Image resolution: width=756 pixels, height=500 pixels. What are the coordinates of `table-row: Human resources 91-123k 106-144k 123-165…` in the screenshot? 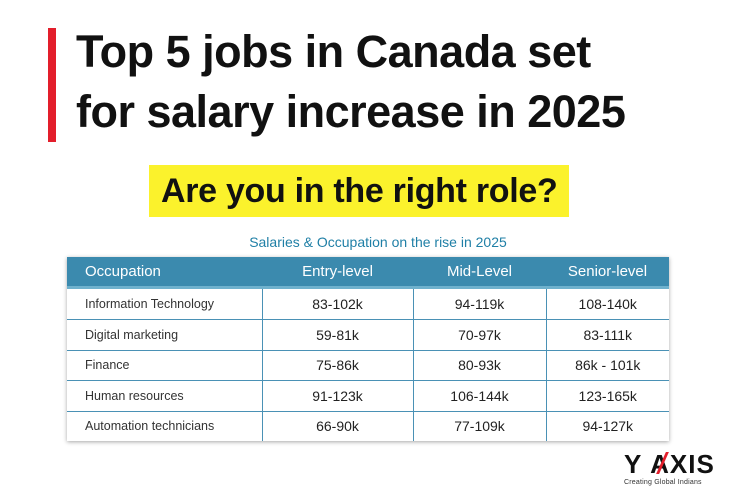 It's located at (368, 396).